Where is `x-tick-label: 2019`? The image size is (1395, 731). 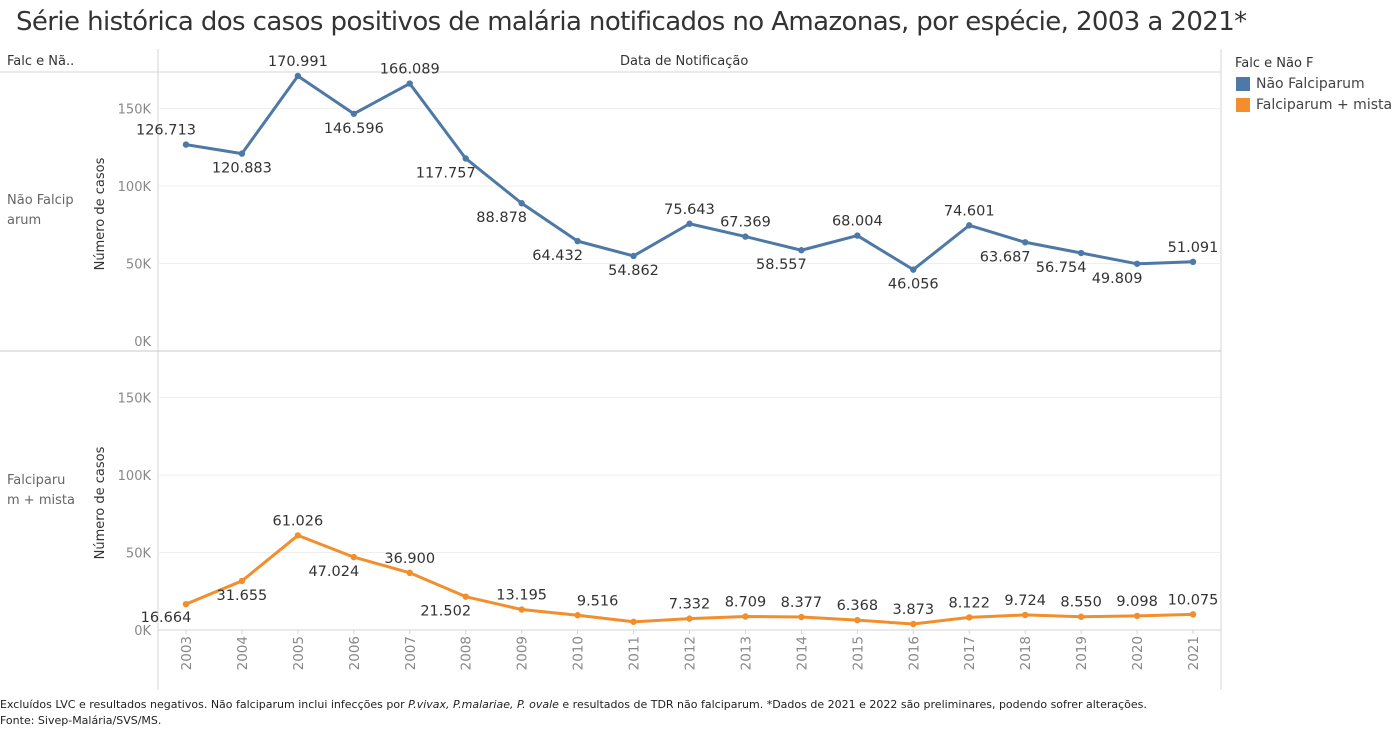
x-tick-label: 2019 is located at coordinates (1082, 653).